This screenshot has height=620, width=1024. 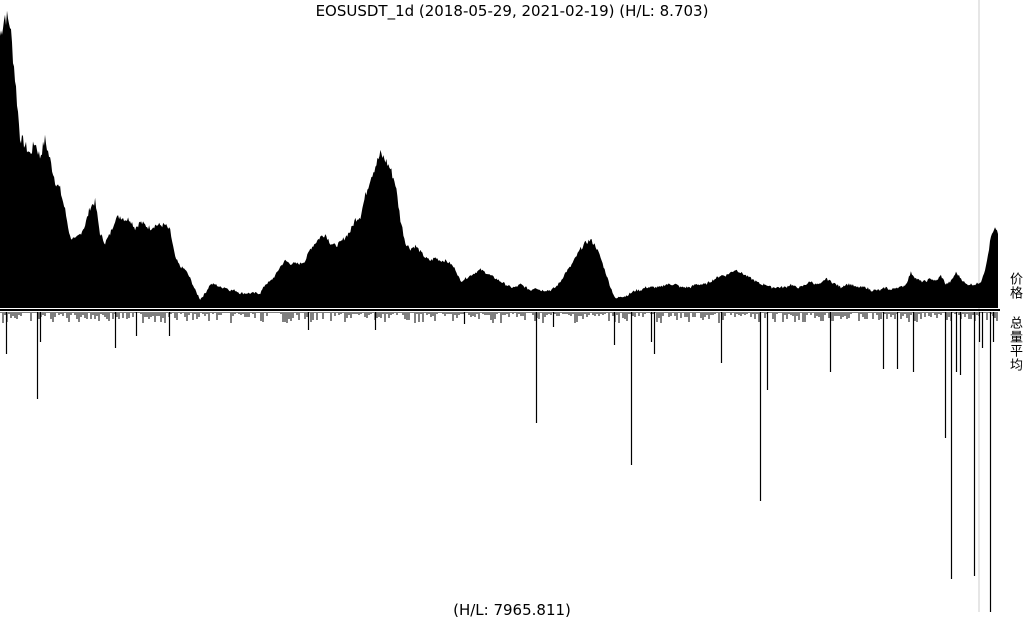 What do you see at coordinates (1014, 286) in the screenshot?
I see `price-axis-label: 价格` at bounding box center [1014, 286].